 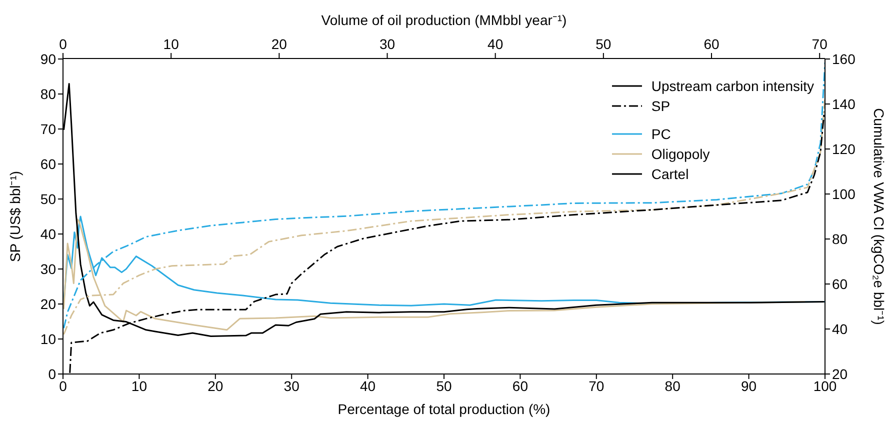 I want to click on y-tick-label: 50, so click(x=48, y=198).